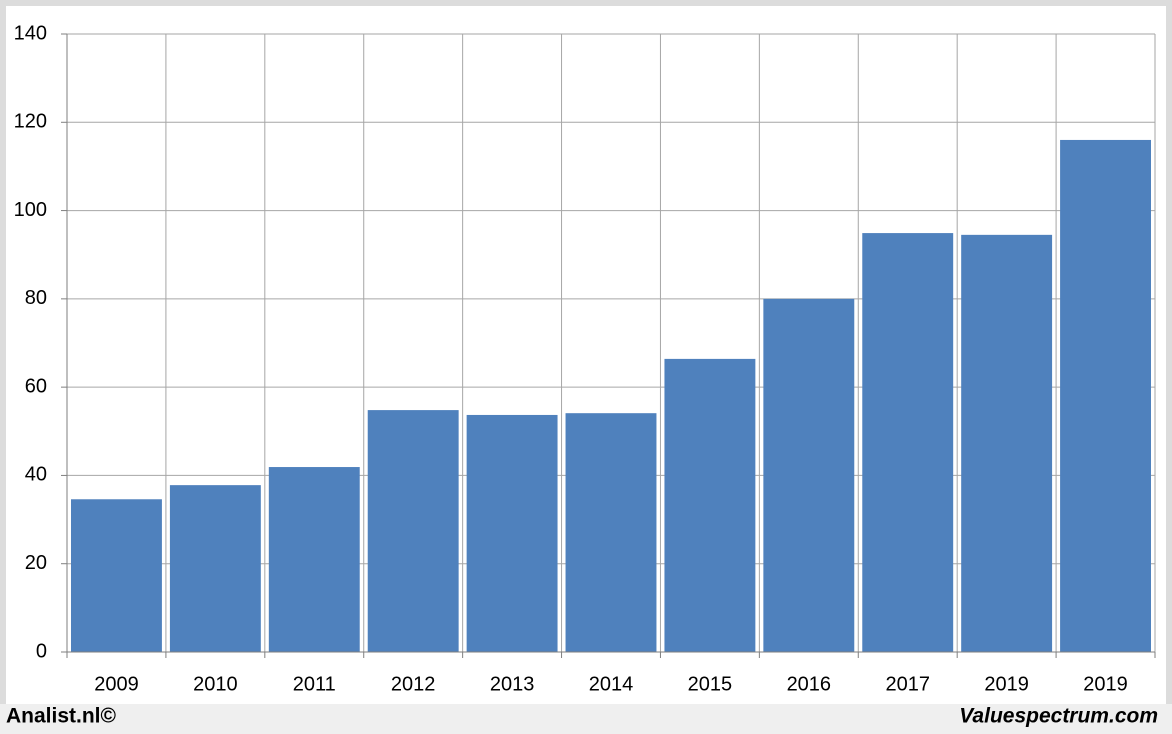 The image size is (1172, 734). I want to click on x-tick-label: 2009, so click(116, 684).